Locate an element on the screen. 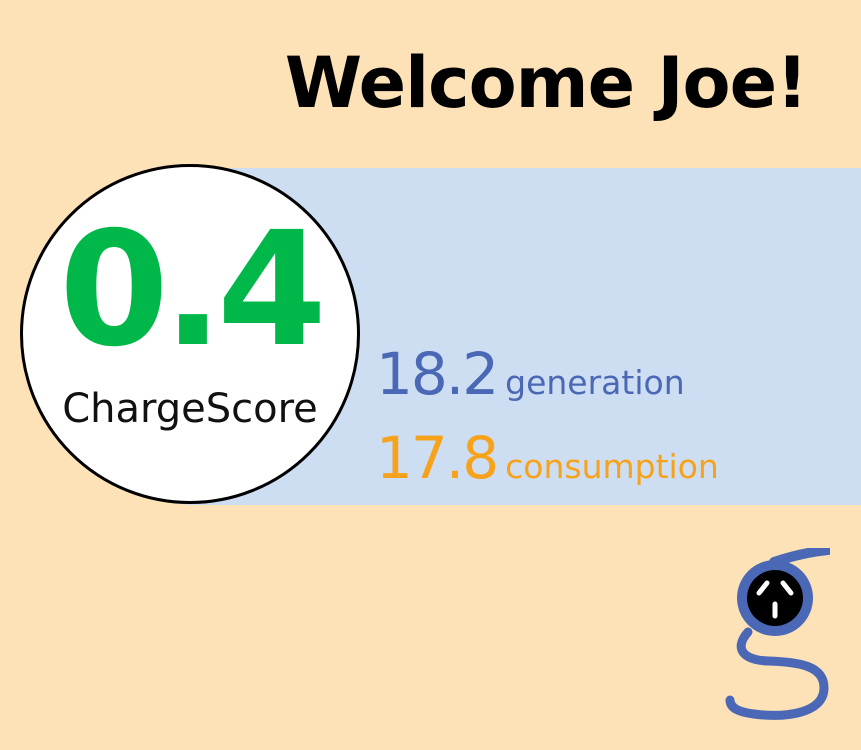  consumption-label: consumption is located at coordinates (612, 466).